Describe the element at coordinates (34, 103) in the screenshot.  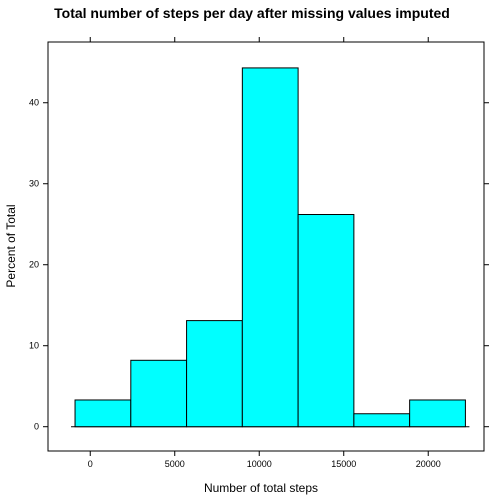
I see `y-tick-label: 40` at that location.